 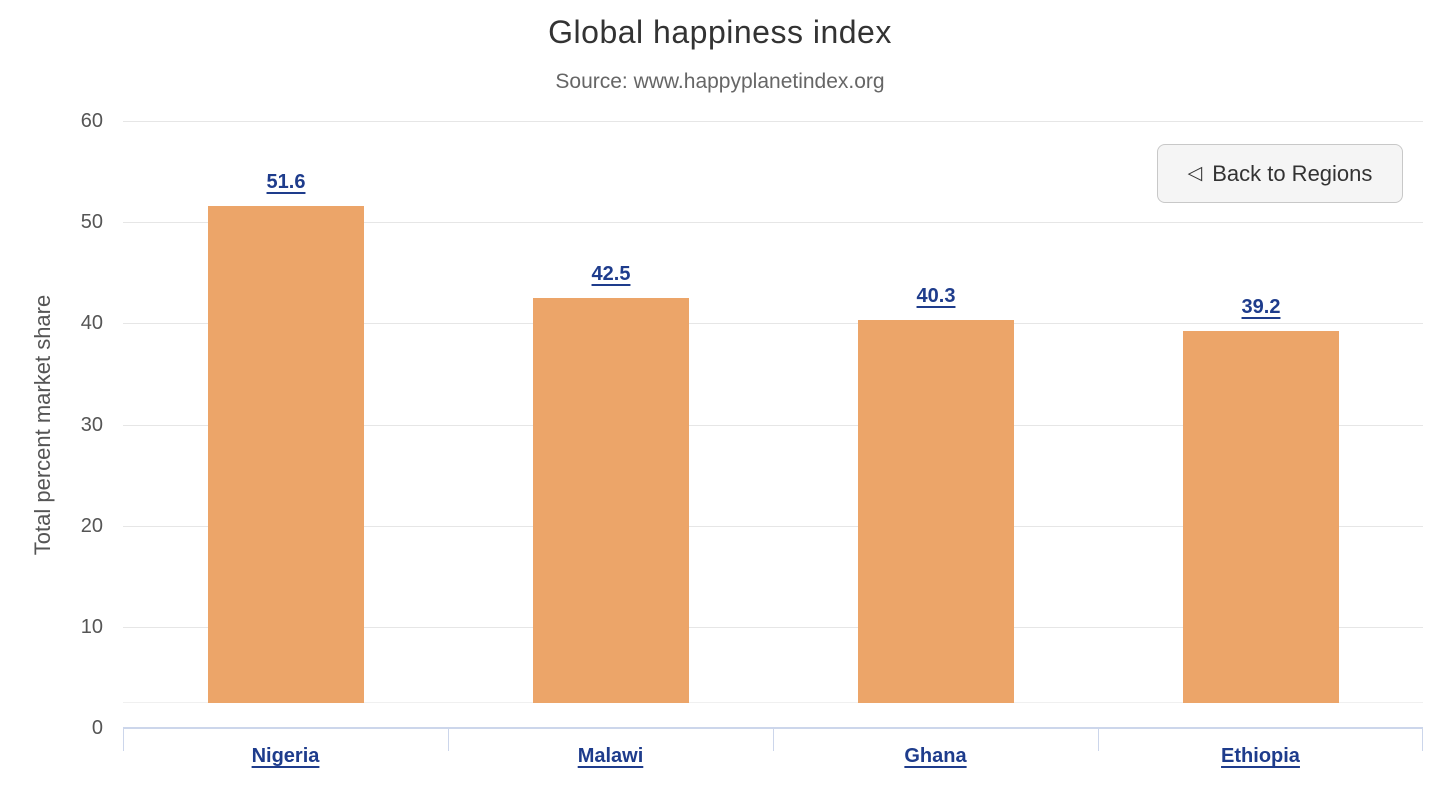 What do you see at coordinates (1261, 307) in the screenshot?
I see `bar-value-label-ethiopia: 39.2` at bounding box center [1261, 307].